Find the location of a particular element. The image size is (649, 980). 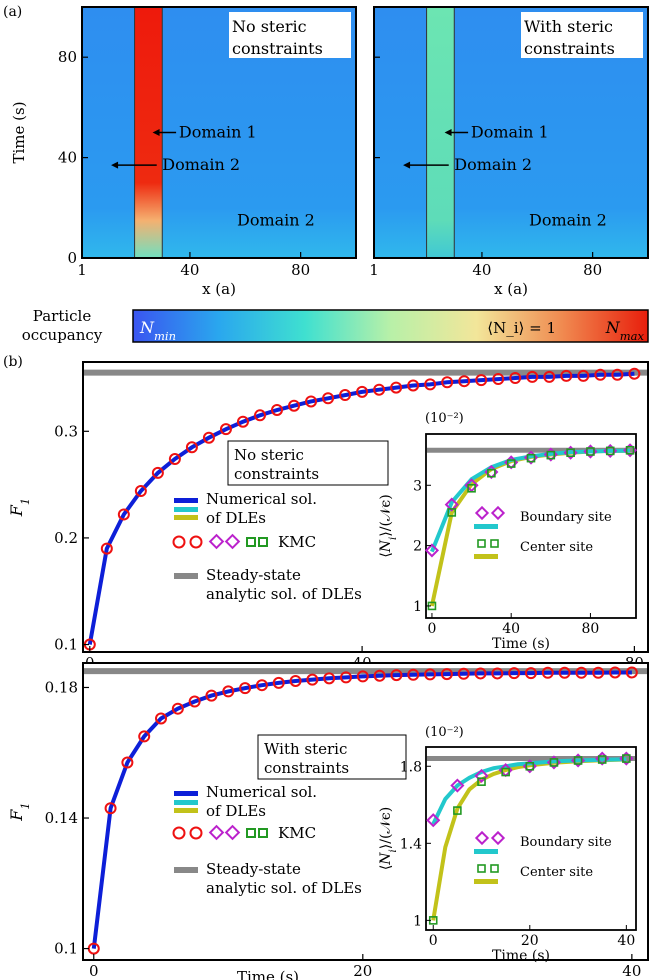

inset-legend-boundary-label: Boundary site is located at coordinates (566, 517).